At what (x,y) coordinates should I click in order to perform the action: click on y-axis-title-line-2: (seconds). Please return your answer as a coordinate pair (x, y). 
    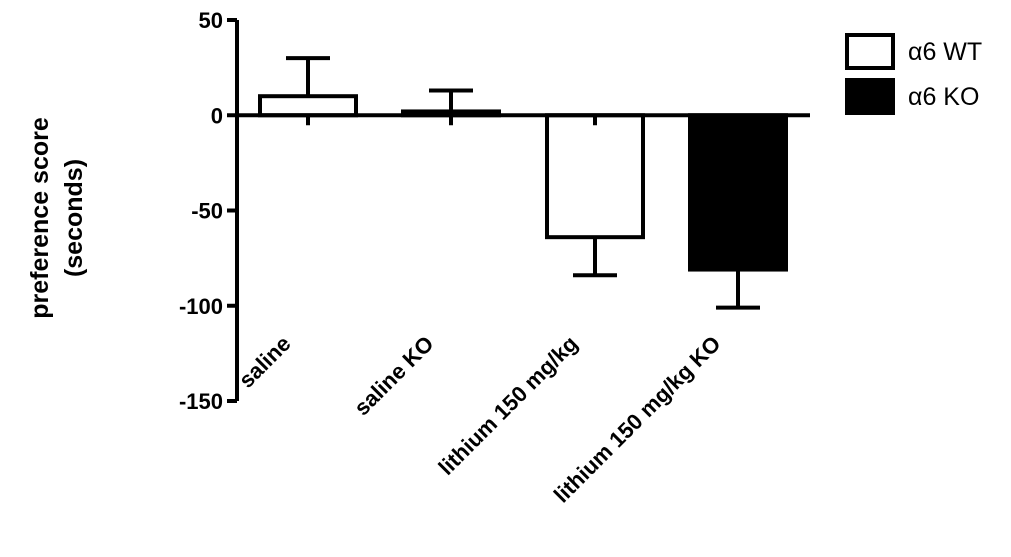
    Looking at the image, I should click on (74, 218).